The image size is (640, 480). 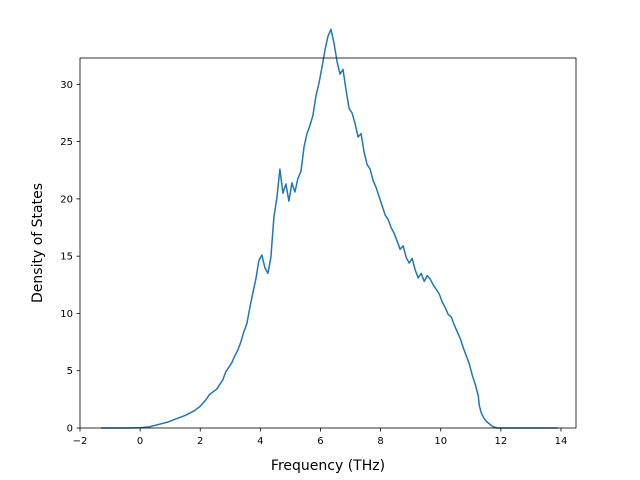 What do you see at coordinates (260, 441) in the screenshot?
I see `x-tick-label: 4` at bounding box center [260, 441].